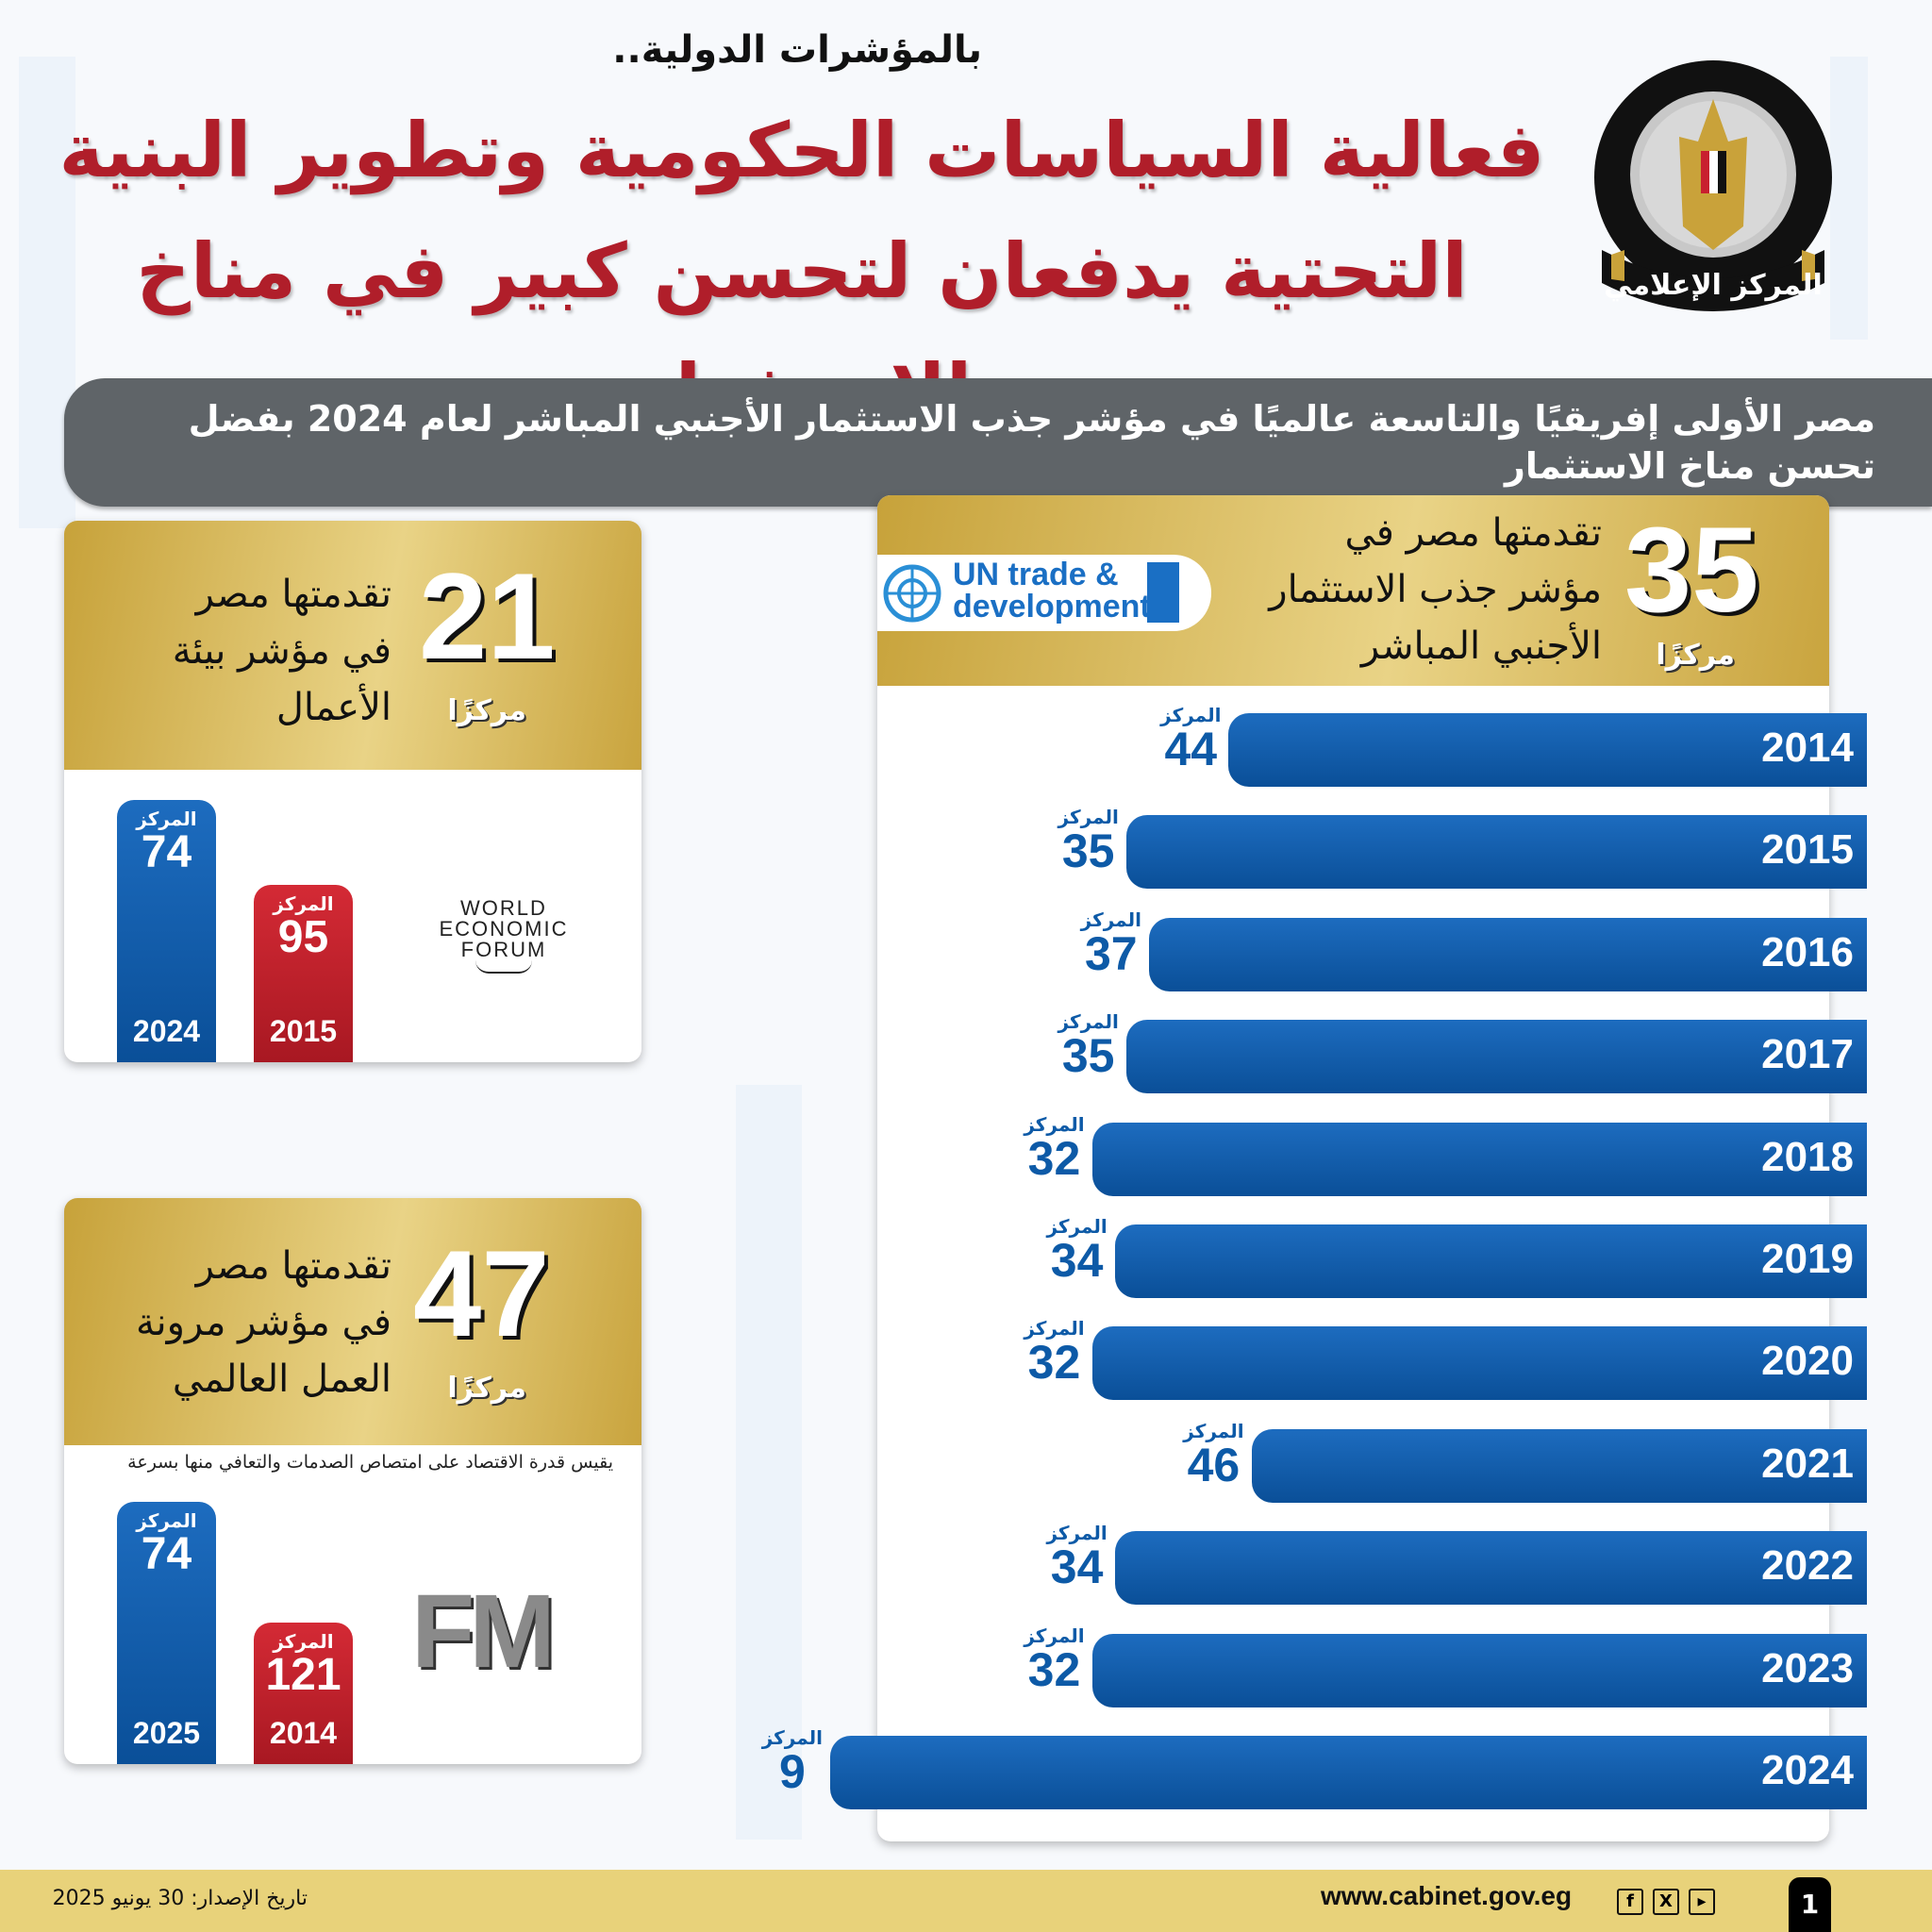  I want to click on unctad-logo: UN trade & development, so click(1044, 593).